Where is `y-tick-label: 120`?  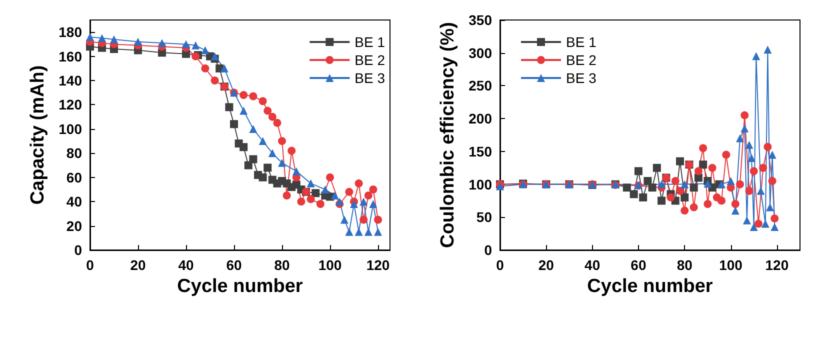
y-tick-label: 120 is located at coordinates (70, 104).